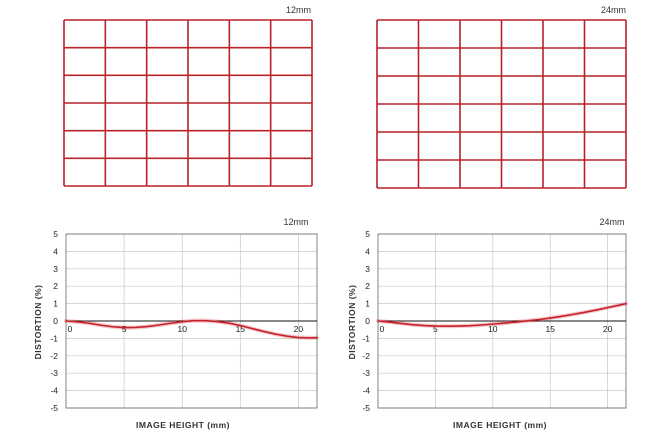 This screenshot has height=442, width=665. Describe the element at coordinates (613, 10) in the screenshot. I see `grid-panel-title-24mm: 24mm` at that location.